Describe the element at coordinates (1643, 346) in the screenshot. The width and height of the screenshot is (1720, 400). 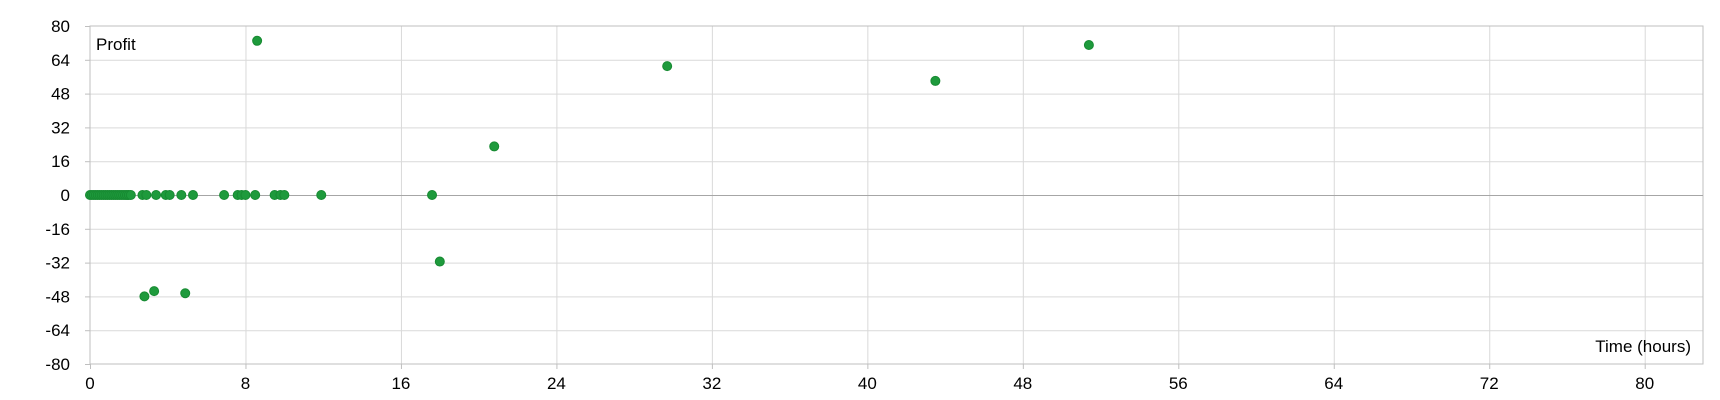
I see `x-axis-title: Time (hours)` at that location.